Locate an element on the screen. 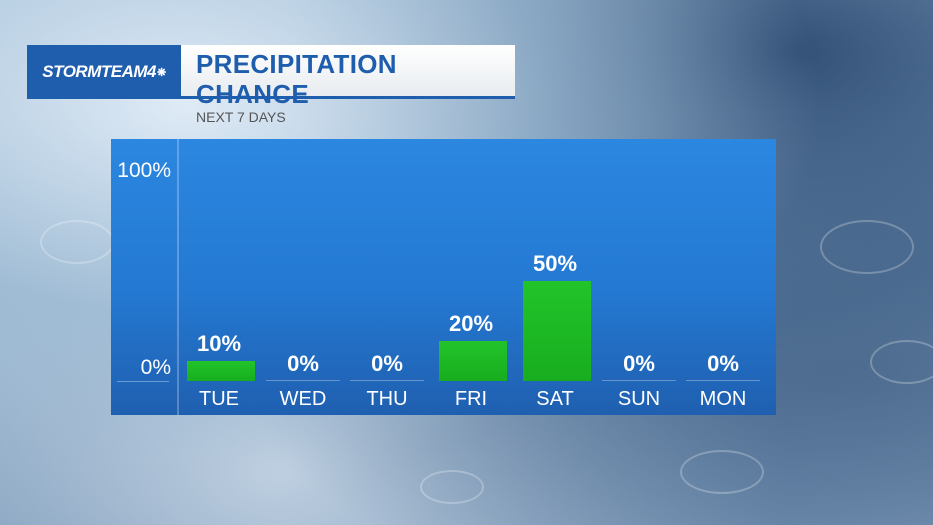 The height and width of the screenshot is (525, 933). day-label: THU is located at coordinates (387, 399).